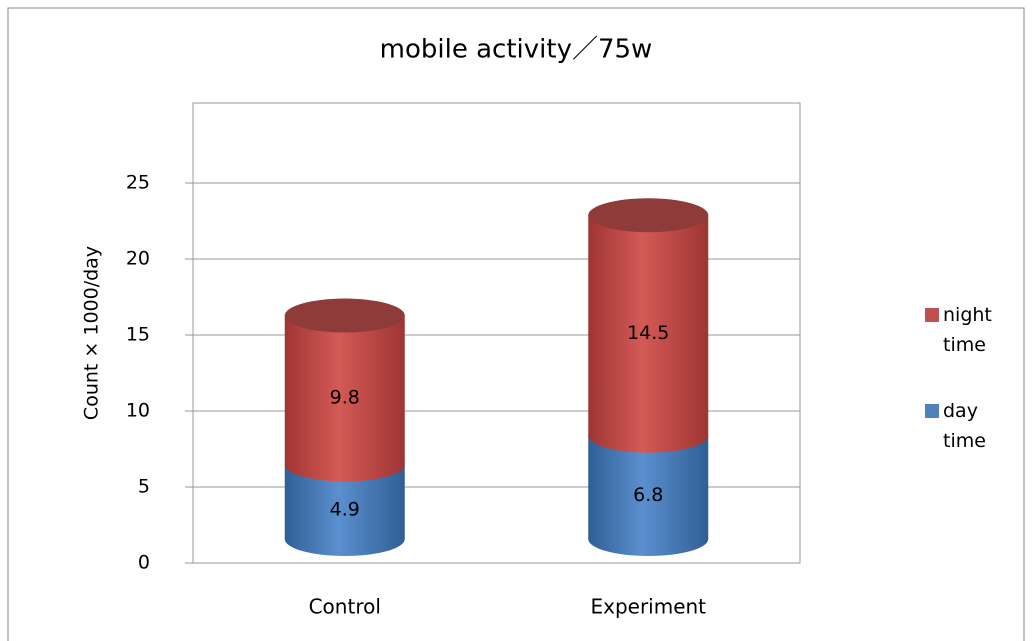 The image size is (1033, 641). I want to click on x-tick-label: Control, so click(345, 607).